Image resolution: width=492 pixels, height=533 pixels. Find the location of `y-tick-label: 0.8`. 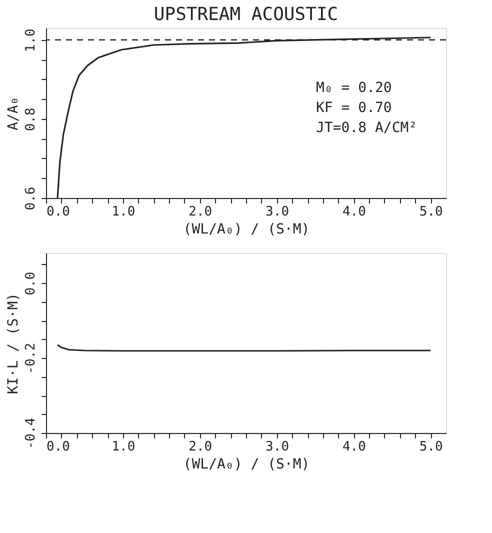

y-tick-label: 0.8 is located at coordinates (31, 120).